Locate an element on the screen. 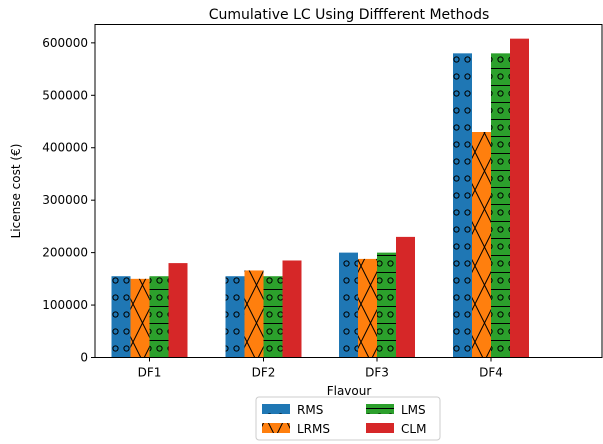  legend-item-rms: RMS is located at coordinates (292, 410).